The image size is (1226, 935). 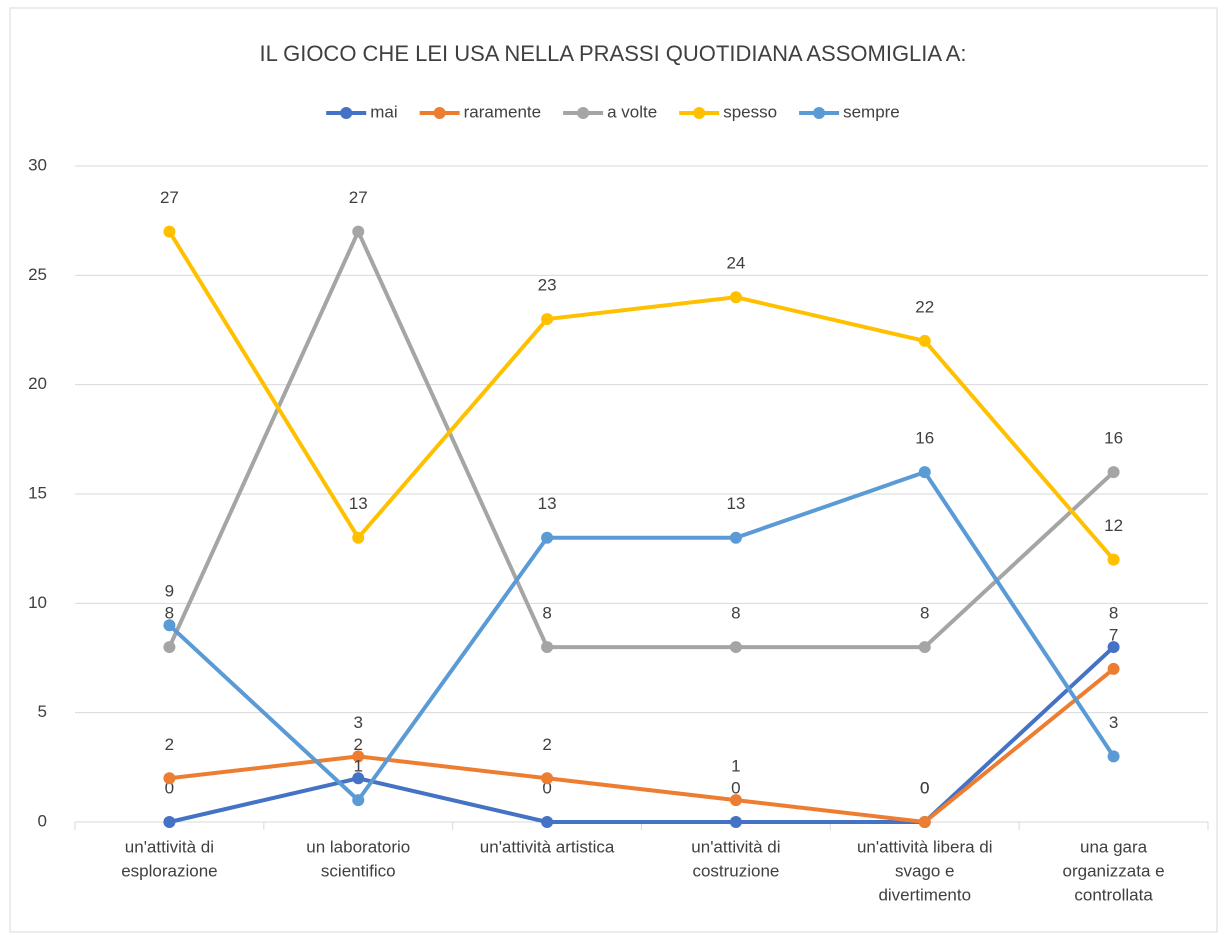 What do you see at coordinates (735, 870) in the screenshot?
I see `x-tick-label: costruzione` at bounding box center [735, 870].